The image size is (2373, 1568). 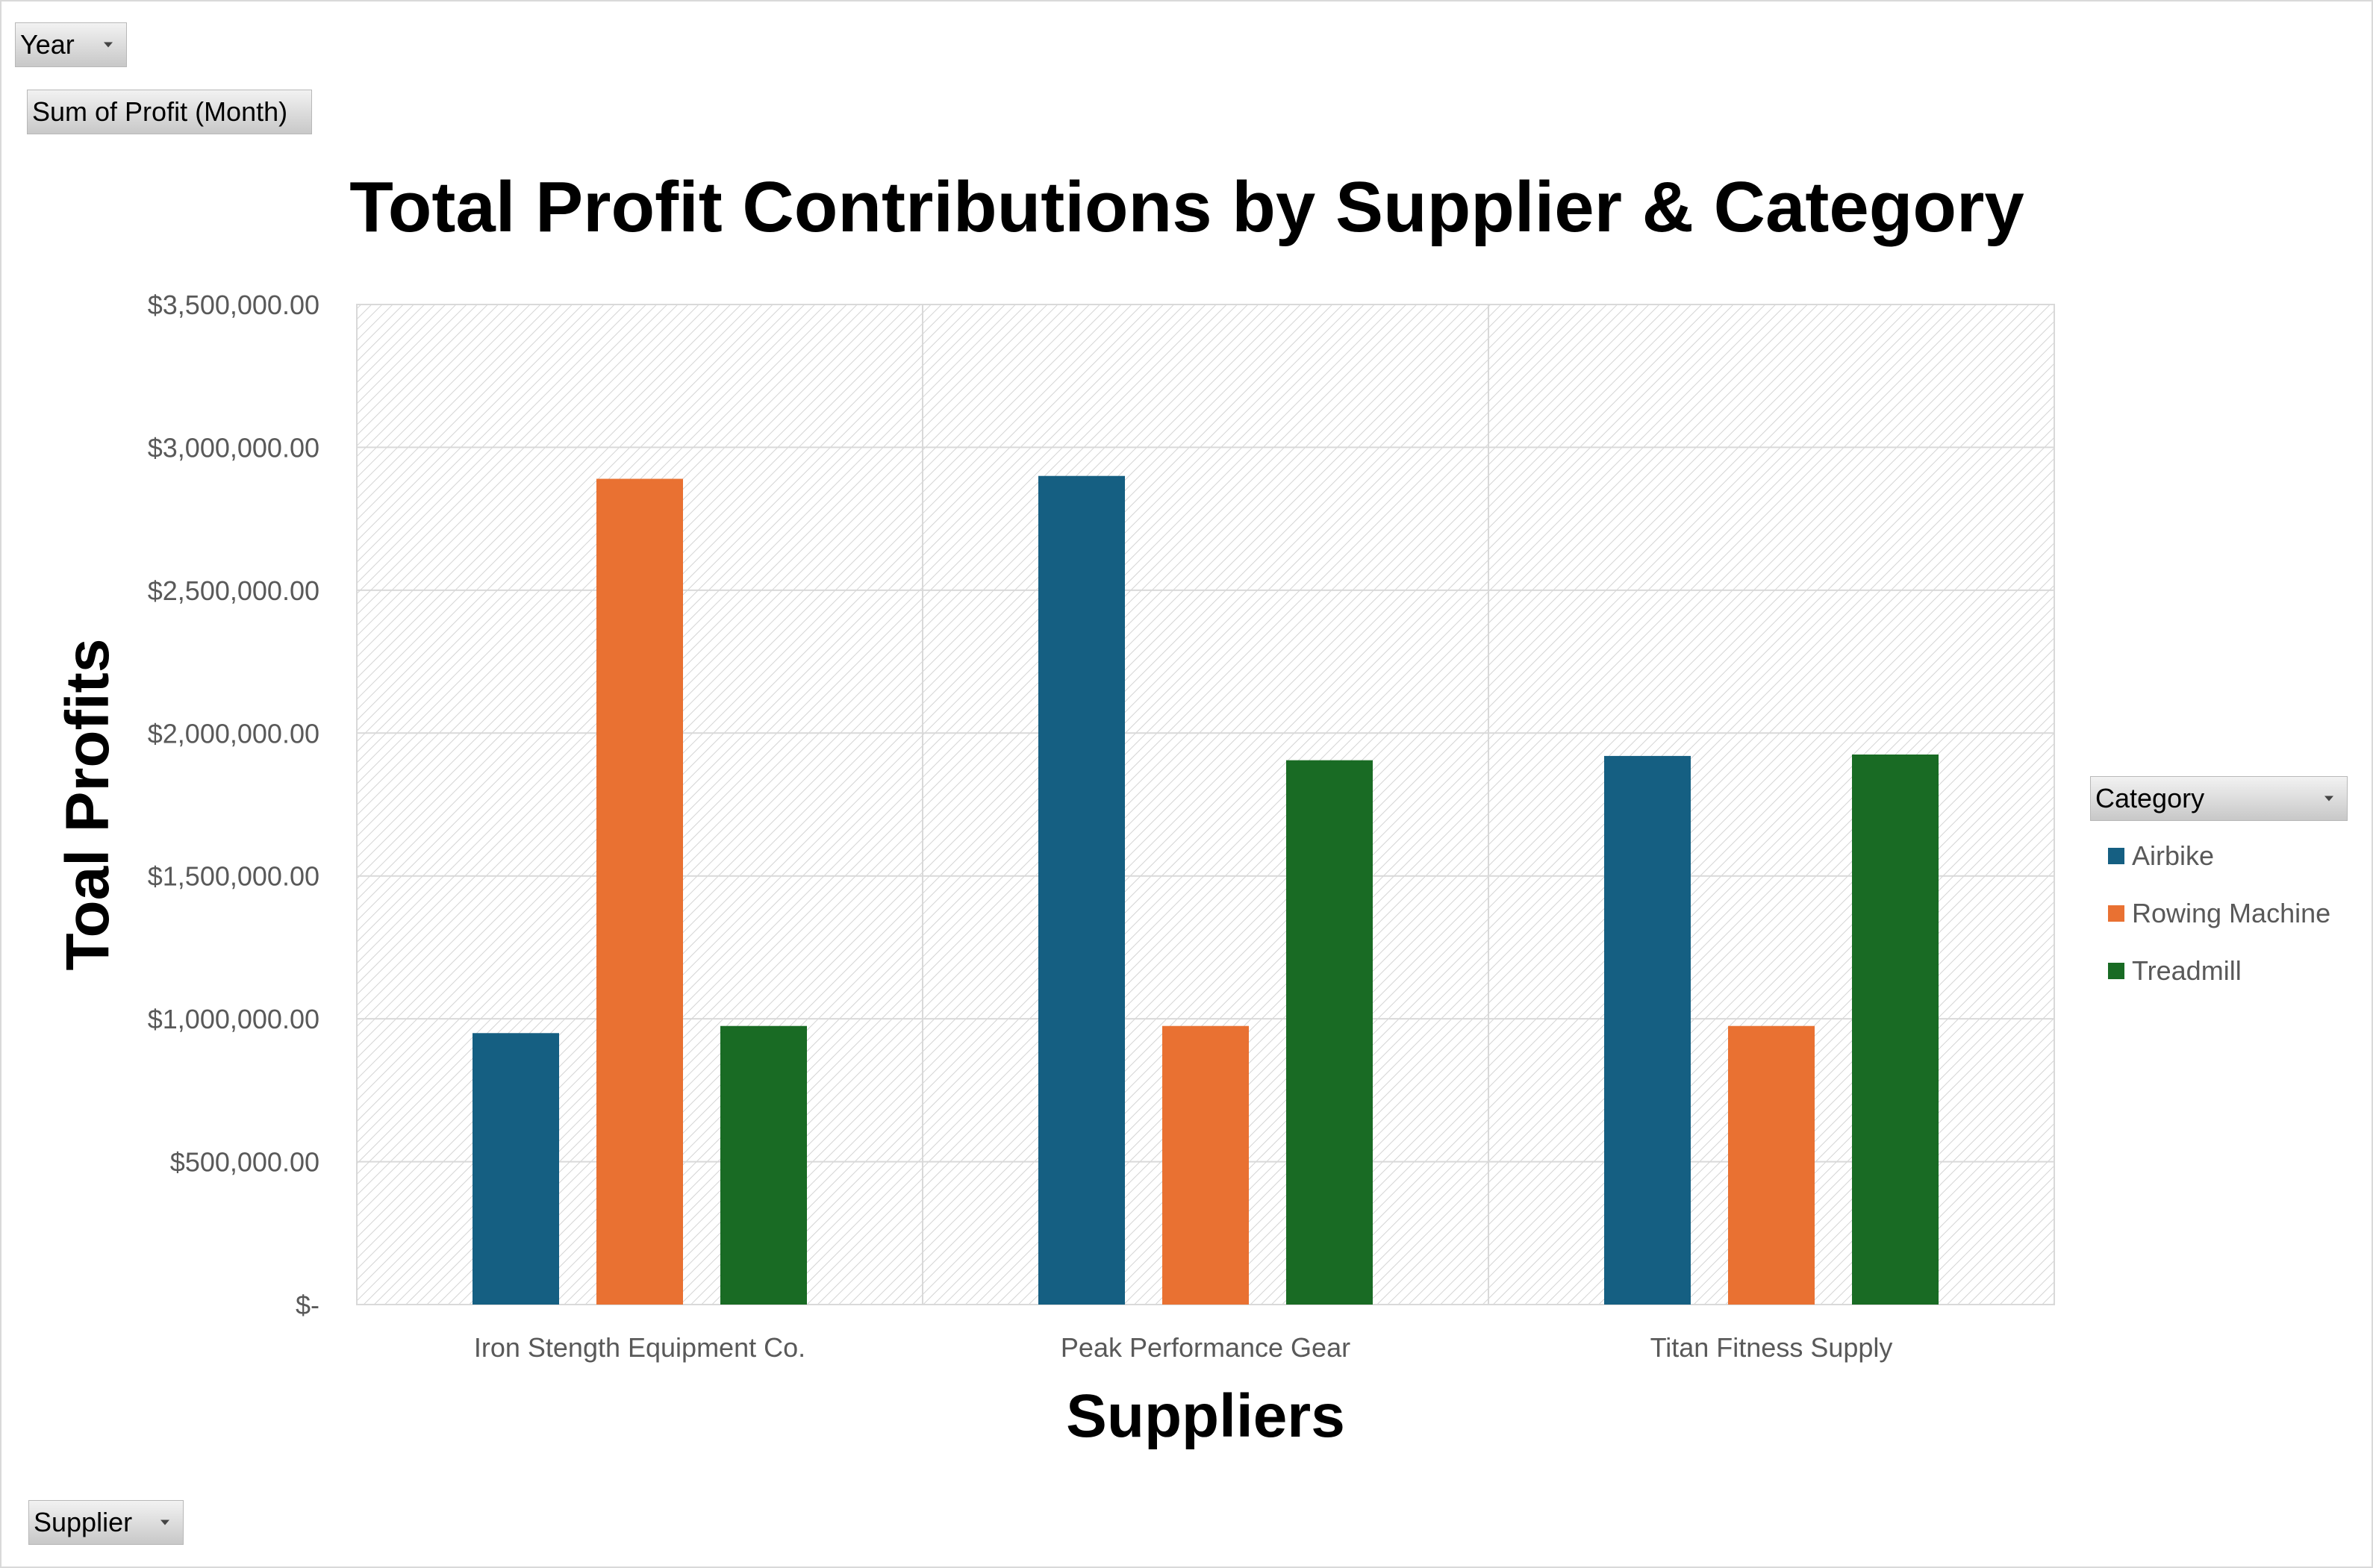 What do you see at coordinates (234, 1019) in the screenshot?
I see `y-tick-label: $1,000,000.00` at bounding box center [234, 1019].